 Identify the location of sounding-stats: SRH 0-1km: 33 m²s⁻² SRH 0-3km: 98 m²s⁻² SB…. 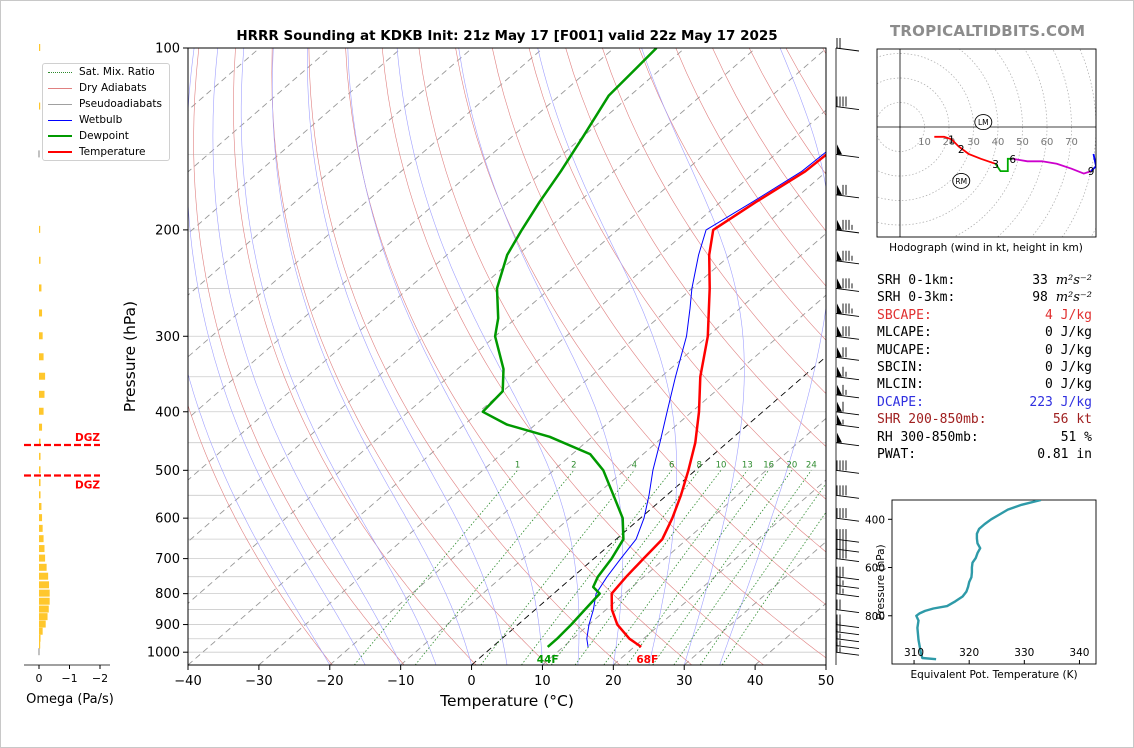
(984, 367).